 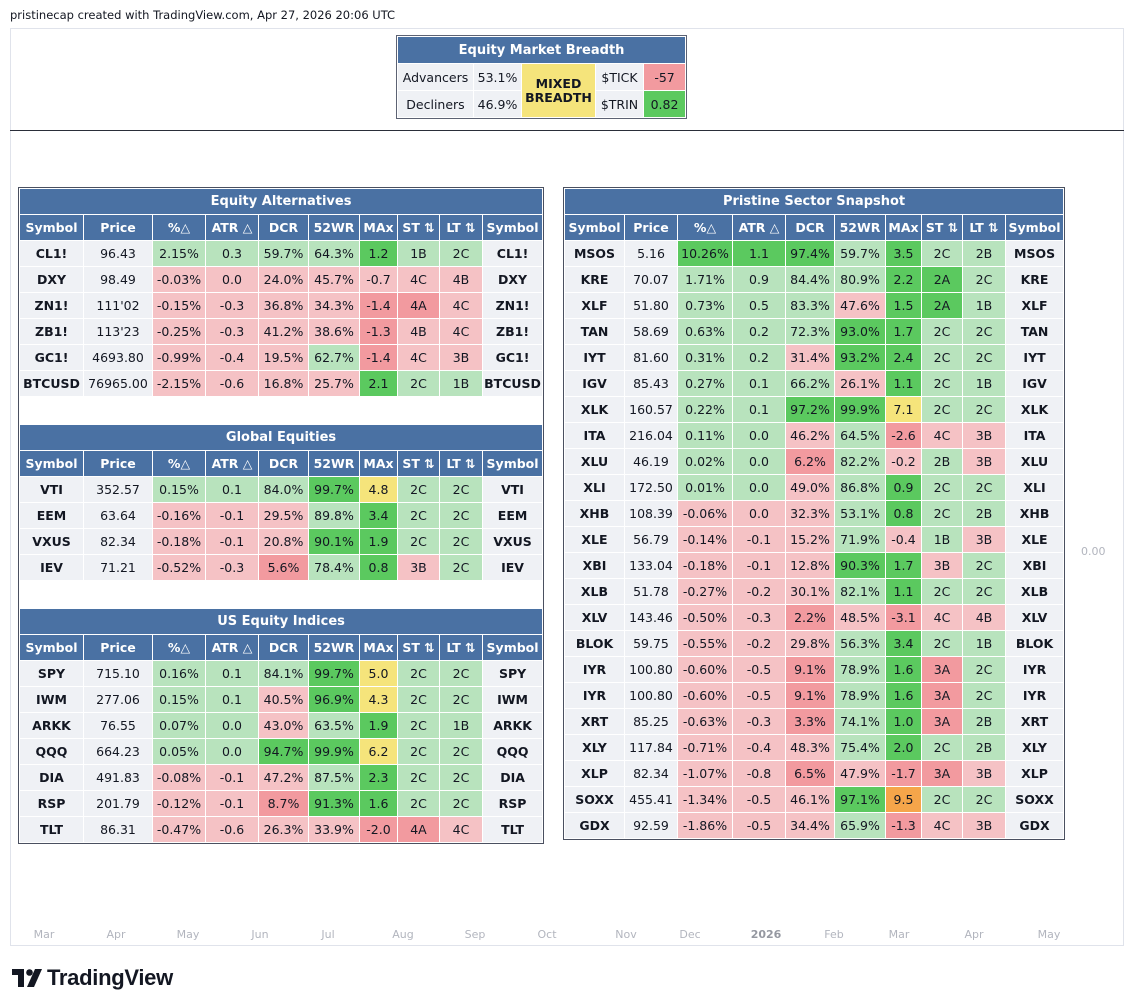 I want to click on tick-label: $TICK, so click(x=619, y=77).